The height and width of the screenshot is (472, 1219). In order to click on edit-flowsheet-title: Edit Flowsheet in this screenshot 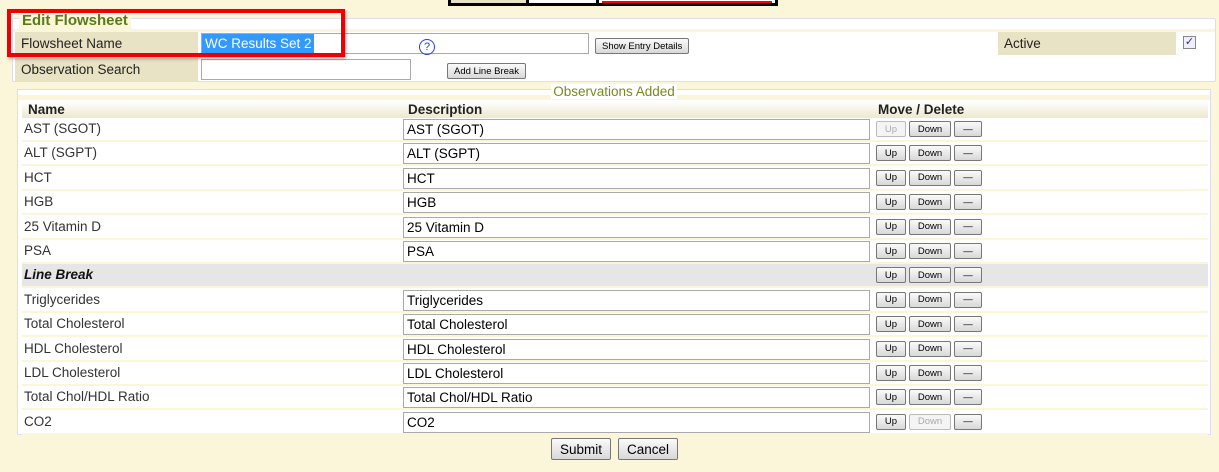, I will do `click(75, 20)`.